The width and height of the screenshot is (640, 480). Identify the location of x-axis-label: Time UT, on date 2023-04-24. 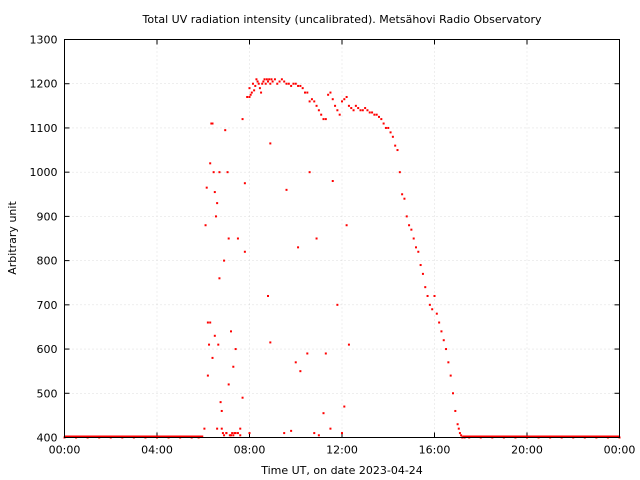
(341, 470).